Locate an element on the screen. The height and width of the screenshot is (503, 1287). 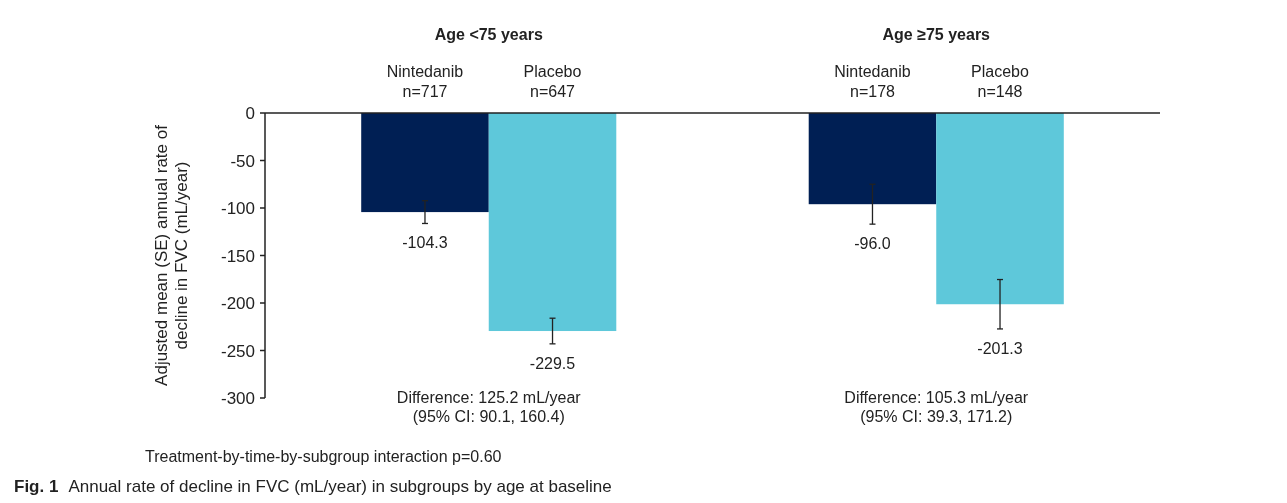
text: Annual rate of decline in FVC (mL/year) in subgroups by age at baseline is located at coordinates (340, 486).